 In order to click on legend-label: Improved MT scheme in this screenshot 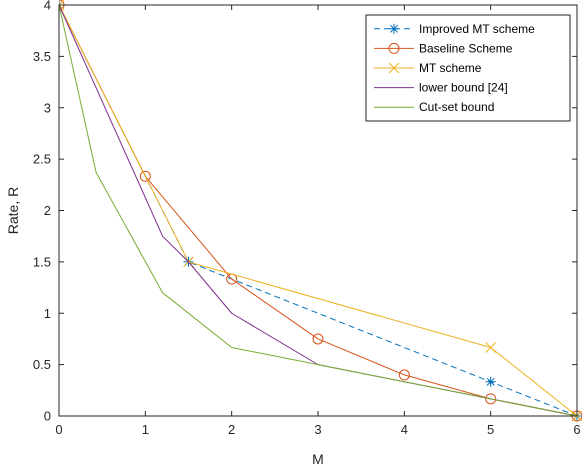, I will do `click(477, 29)`.